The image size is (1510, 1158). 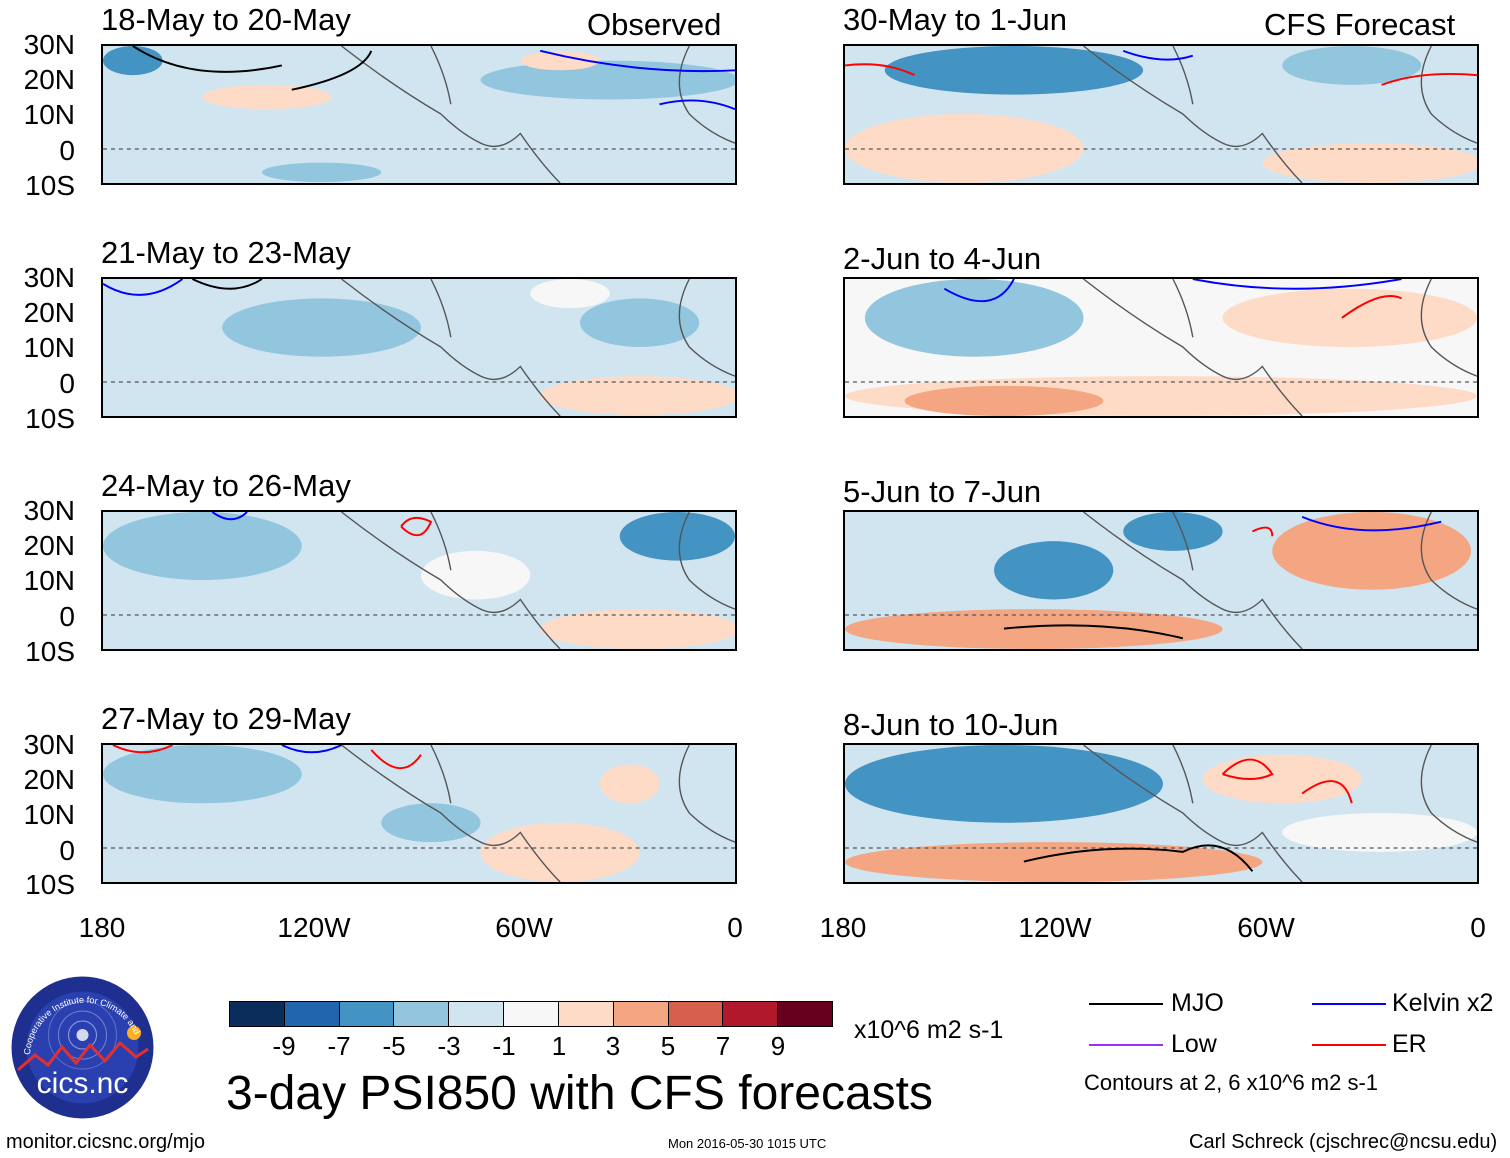 What do you see at coordinates (654, 24) in the screenshot?
I see `observed-label: Observed` at bounding box center [654, 24].